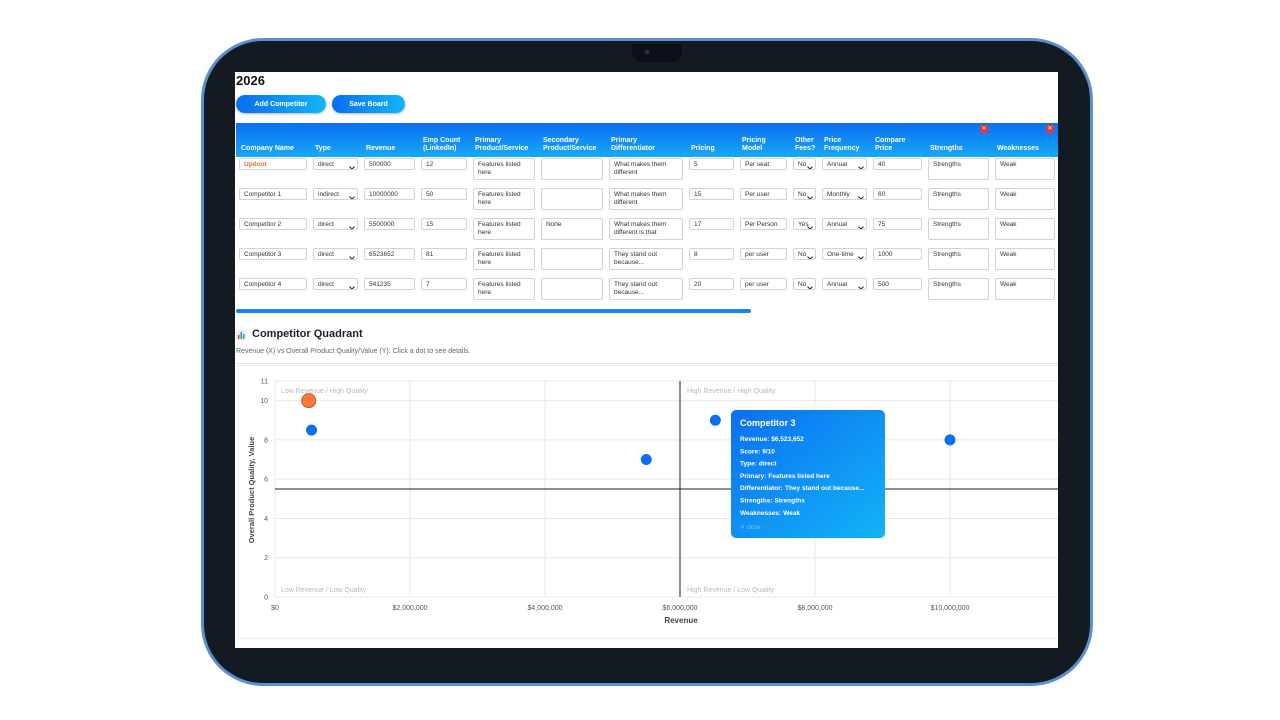 This screenshot has width=1280, height=720. Describe the element at coordinates (502, 144) in the screenshot. I see `column-header: Primary Product/Service` at that location.